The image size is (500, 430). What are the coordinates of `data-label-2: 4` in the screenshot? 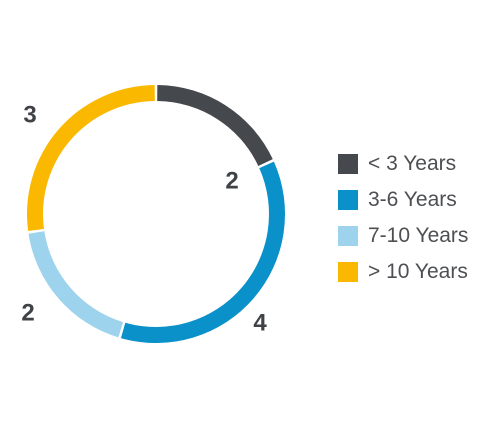 It's located at (260, 322).